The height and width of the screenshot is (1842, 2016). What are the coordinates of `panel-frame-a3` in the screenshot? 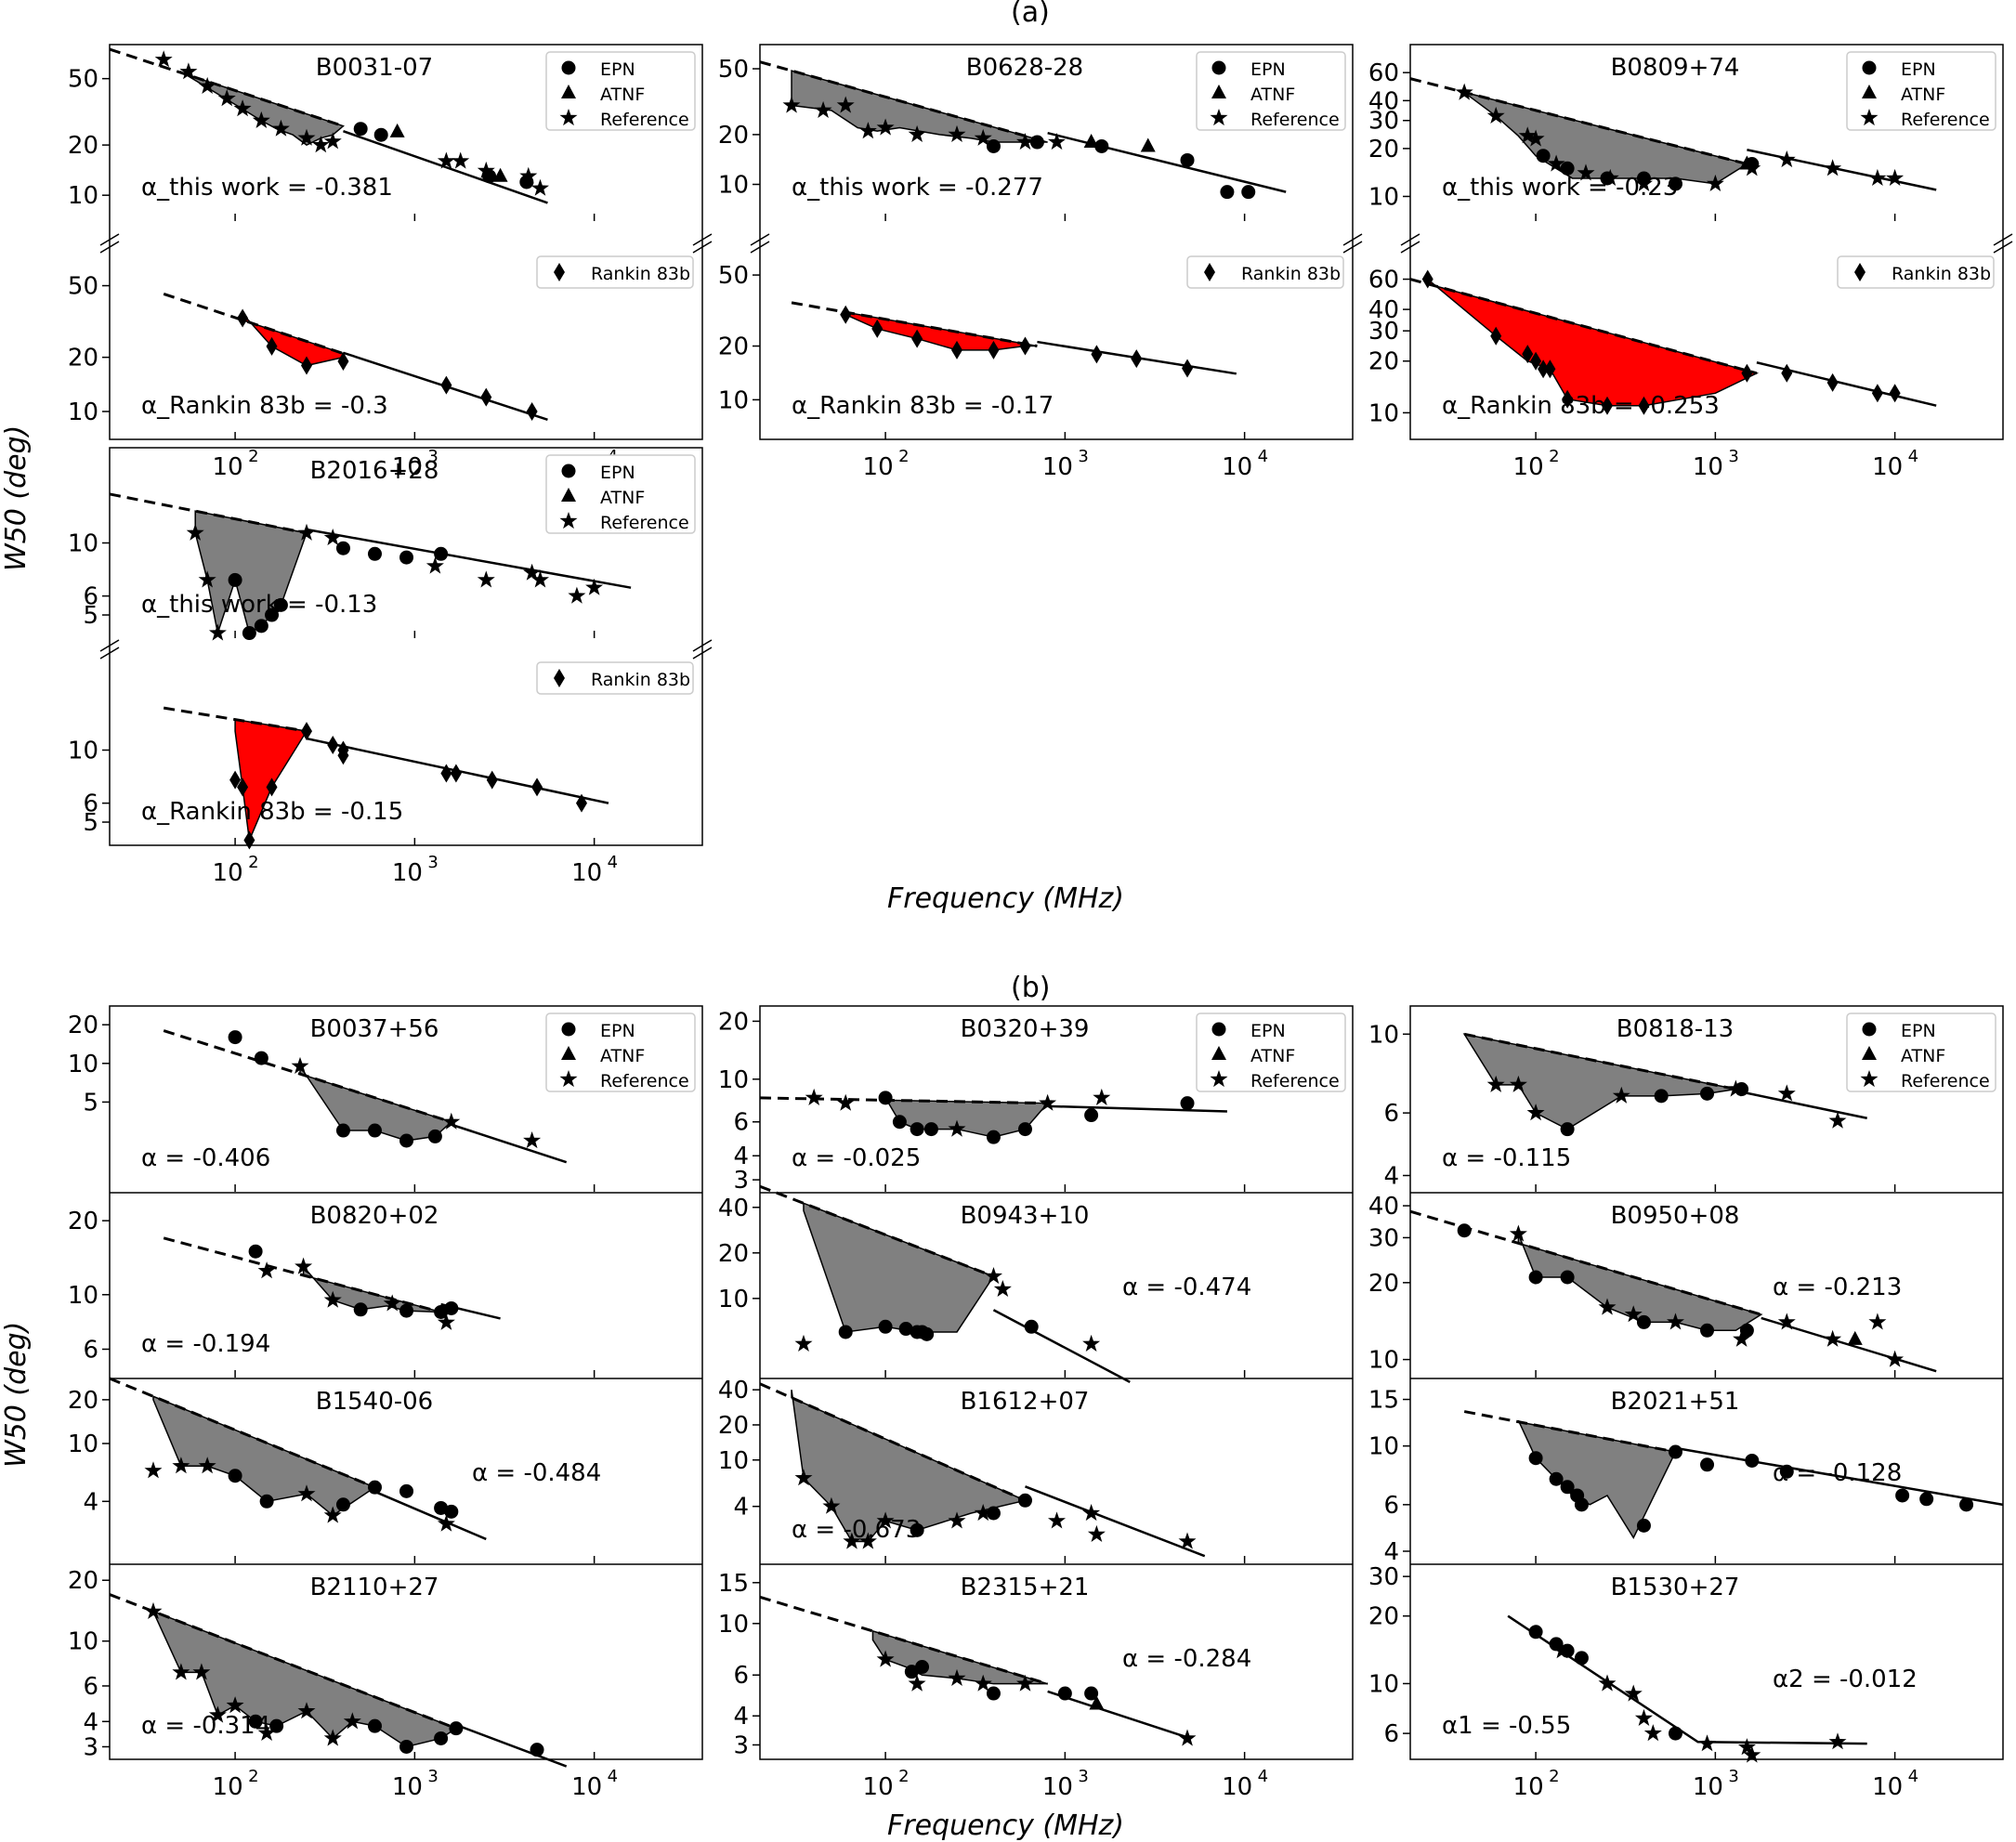 It's located at (1706, 242).